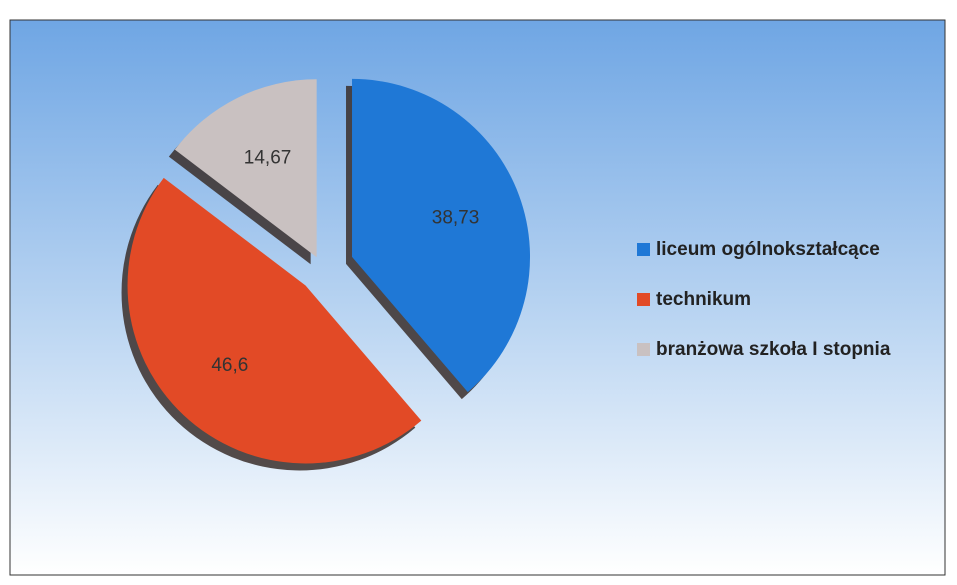 The width and height of the screenshot is (957, 585). What do you see at coordinates (456, 218) in the screenshot?
I see `data-label: 38,73` at bounding box center [456, 218].